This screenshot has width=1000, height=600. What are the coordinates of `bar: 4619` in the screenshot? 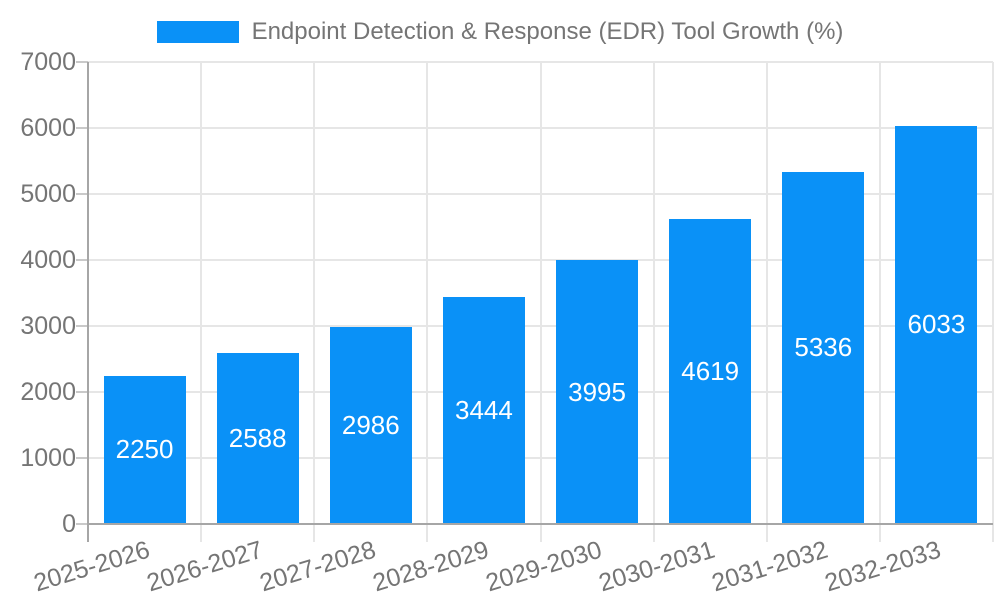 It's located at (710, 371).